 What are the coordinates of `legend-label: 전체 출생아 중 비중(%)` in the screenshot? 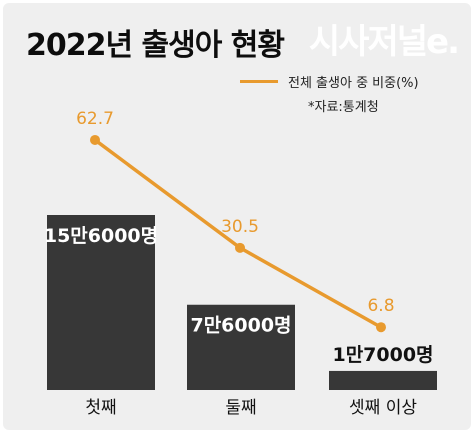 It's located at (353, 83).